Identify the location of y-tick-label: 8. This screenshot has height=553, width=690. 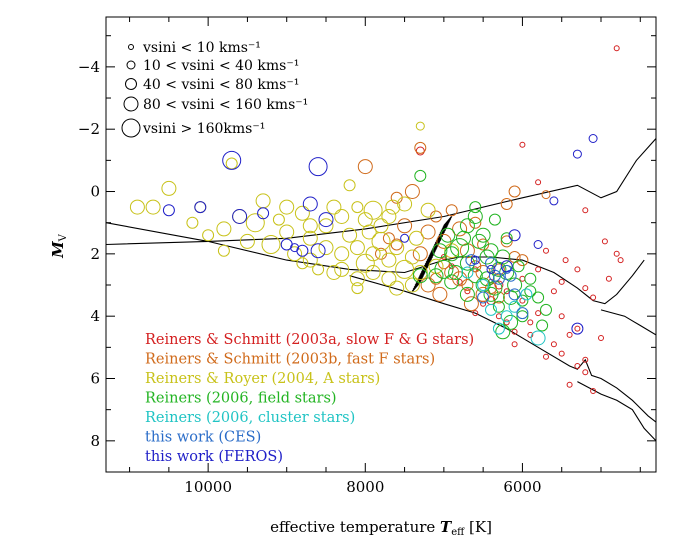
(95, 441).